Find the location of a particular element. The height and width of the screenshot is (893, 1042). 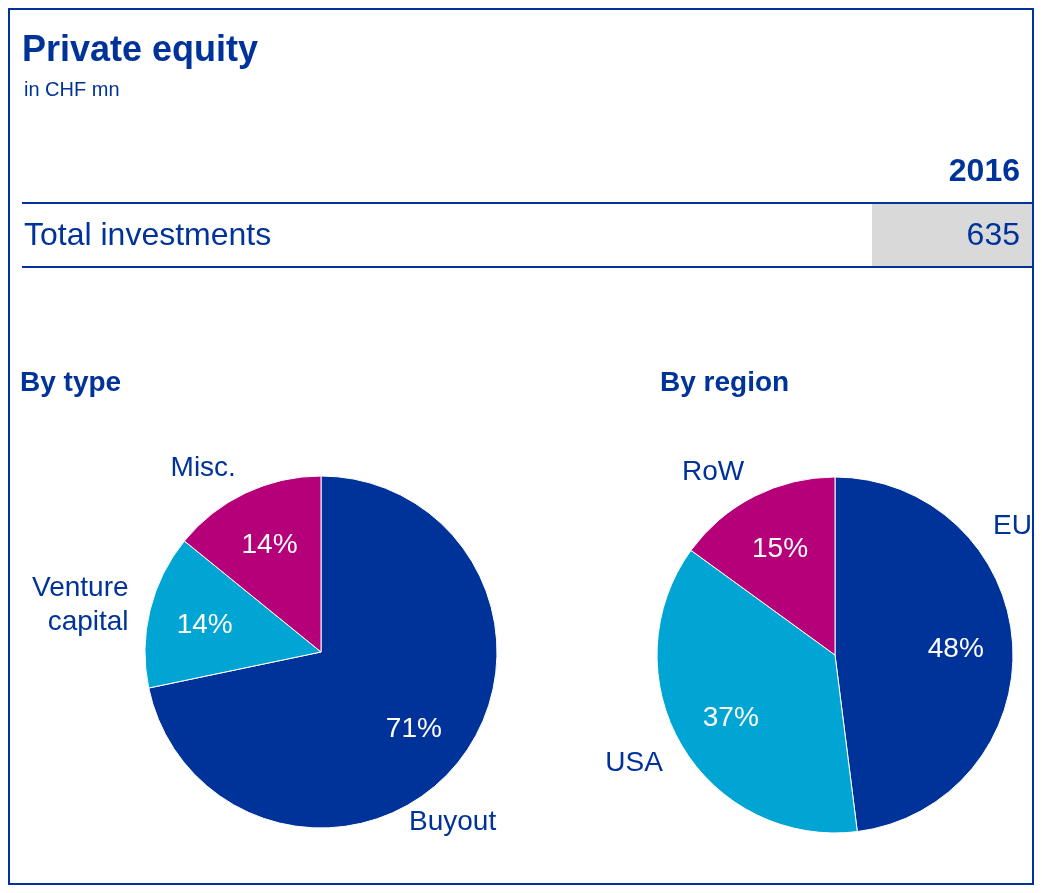

slice-label: Buyout is located at coordinates (453, 820).